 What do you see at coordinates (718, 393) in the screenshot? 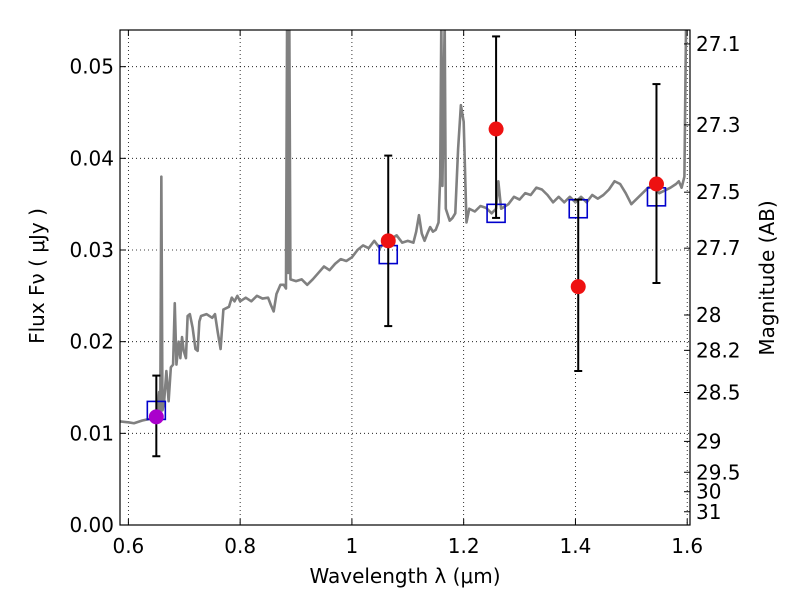
I see `y2-tick-label: 28.5` at bounding box center [718, 393].